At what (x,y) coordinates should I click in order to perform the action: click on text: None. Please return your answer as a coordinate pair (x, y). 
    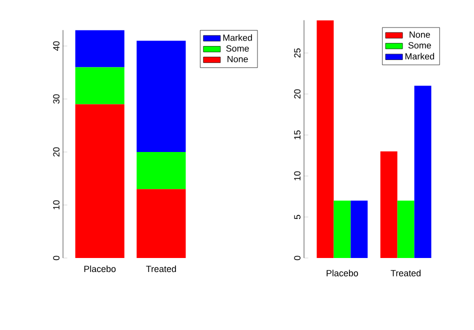
    Looking at the image, I should click on (238, 59).